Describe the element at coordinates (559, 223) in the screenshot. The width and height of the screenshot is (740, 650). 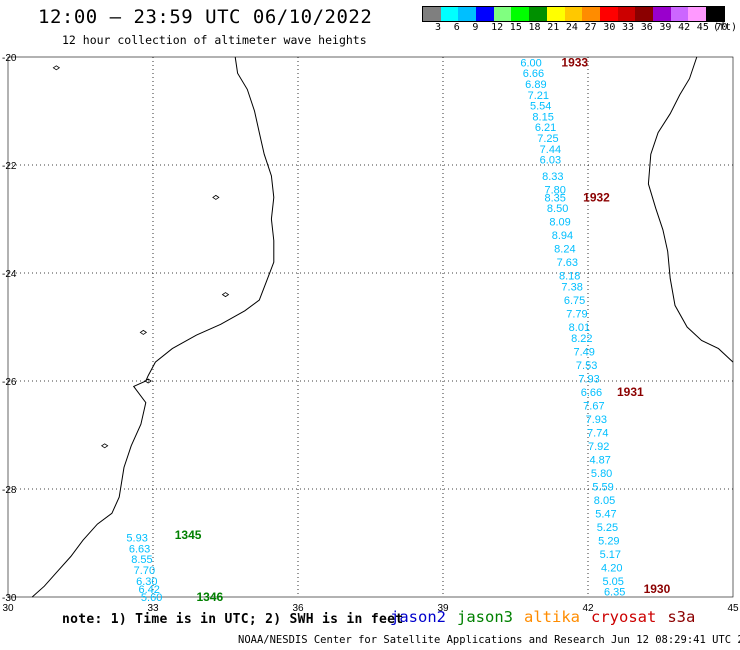
I see `swh-label: 8.09` at that location.